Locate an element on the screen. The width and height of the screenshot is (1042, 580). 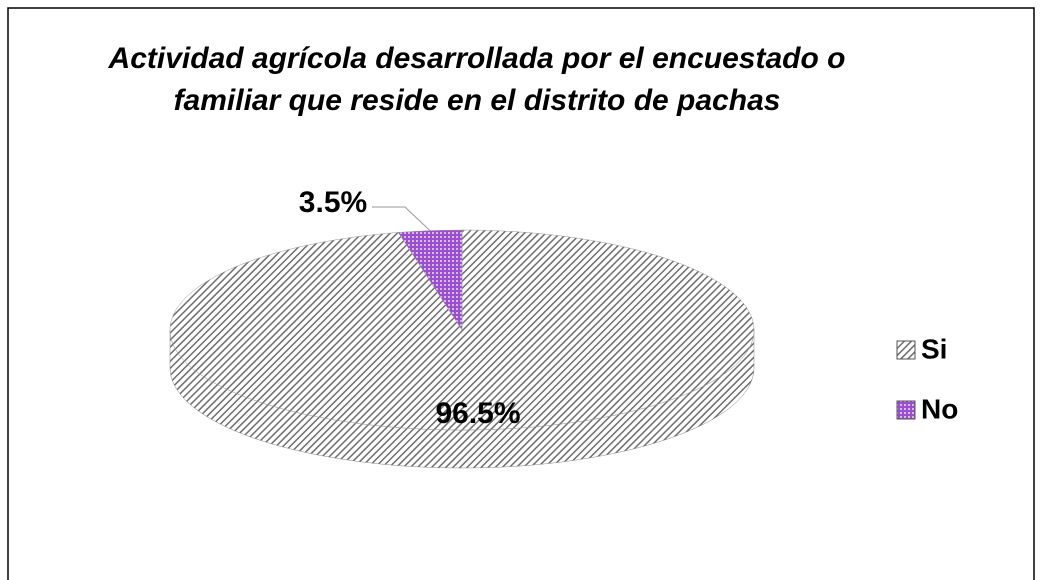
data-label: 3.5% is located at coordinates (333, 202).